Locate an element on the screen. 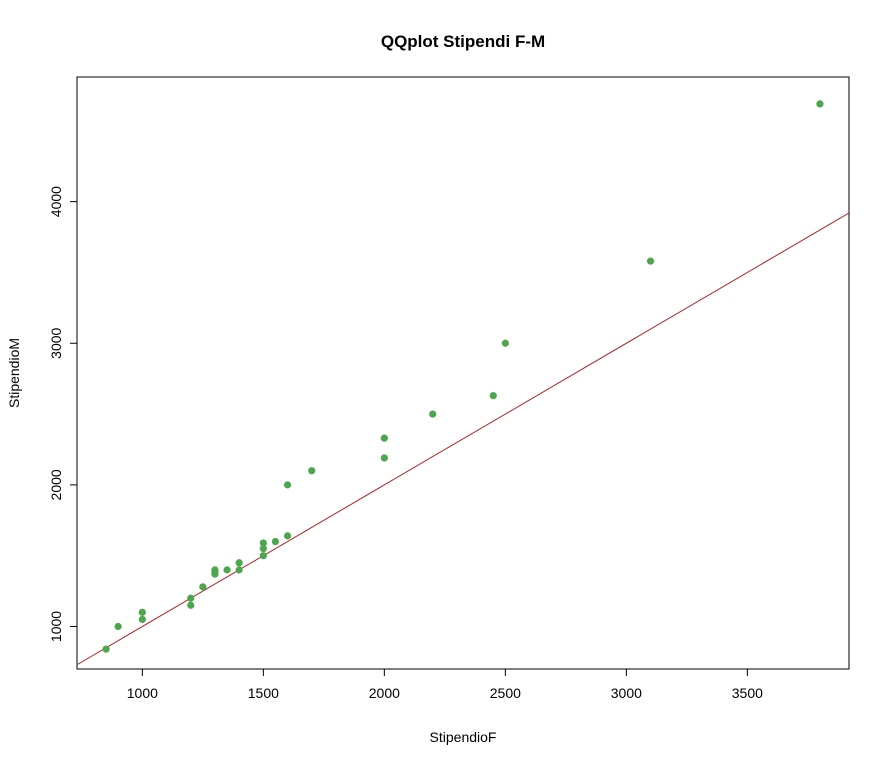 The image size is (890, 766). y-tick-label: 4000 is located at coordinates (56, 201).